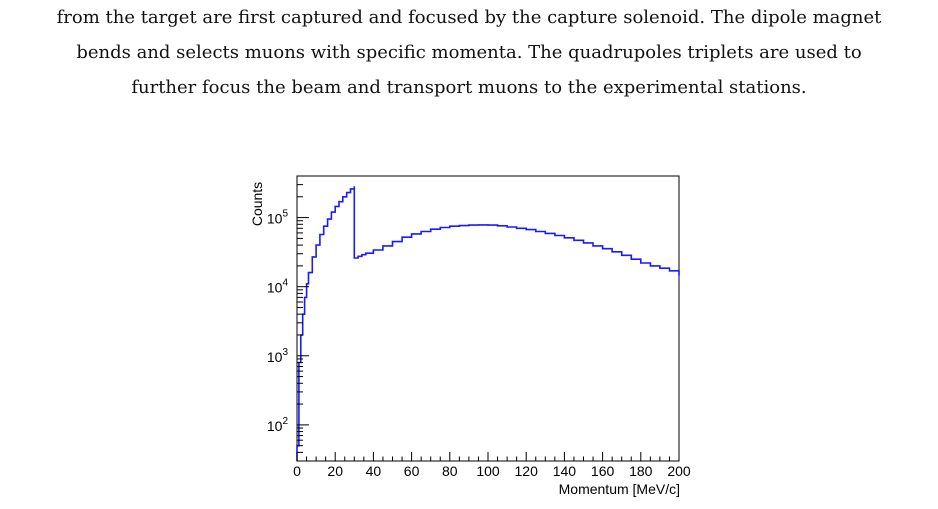 The height and width of the screenshot is (509, 938). Describe the element at coordinates (527, 471) in the screenshot. I see `x-tick-label: 120` at that location.